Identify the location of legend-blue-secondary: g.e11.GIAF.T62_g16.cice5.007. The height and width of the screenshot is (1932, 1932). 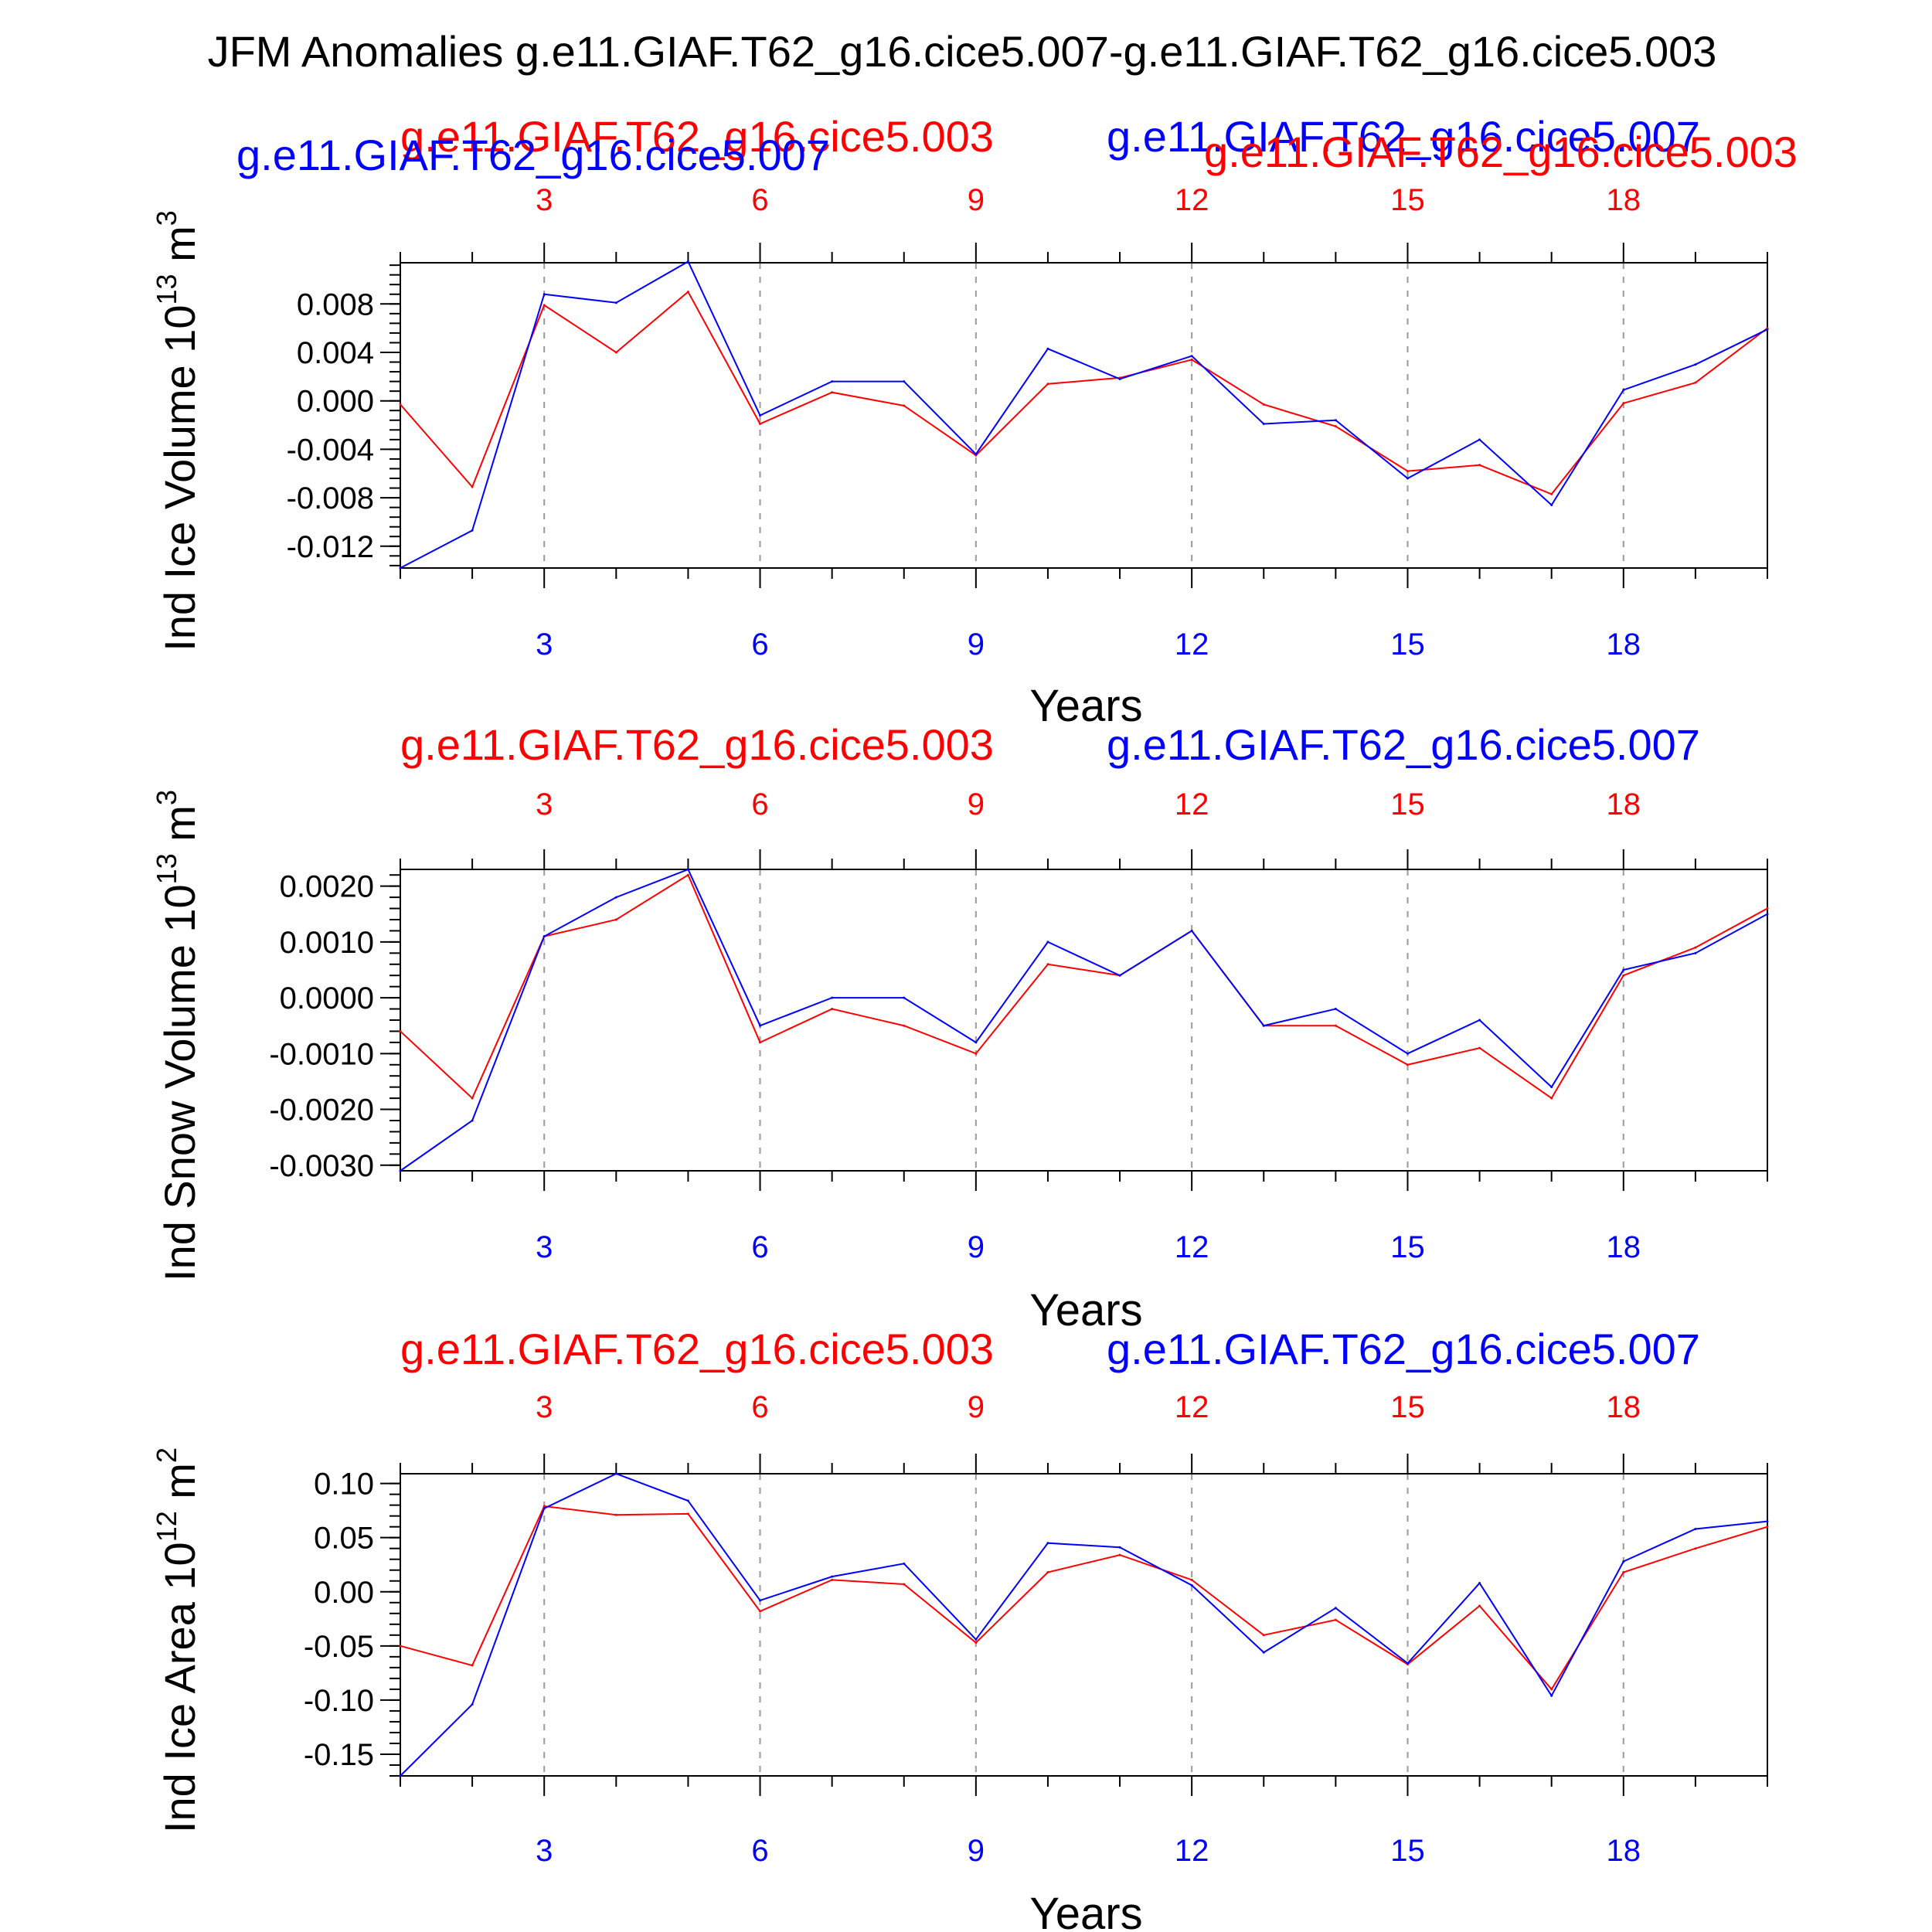
(533, 155).